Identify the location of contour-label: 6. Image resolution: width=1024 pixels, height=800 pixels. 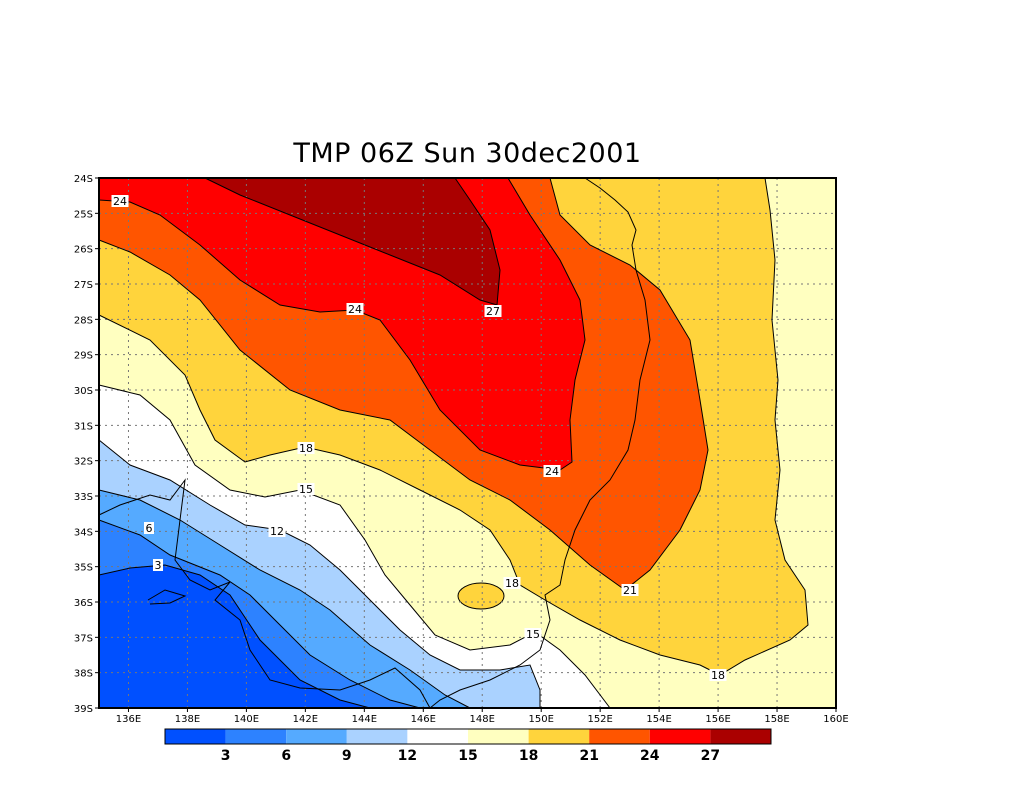
(149, 528).